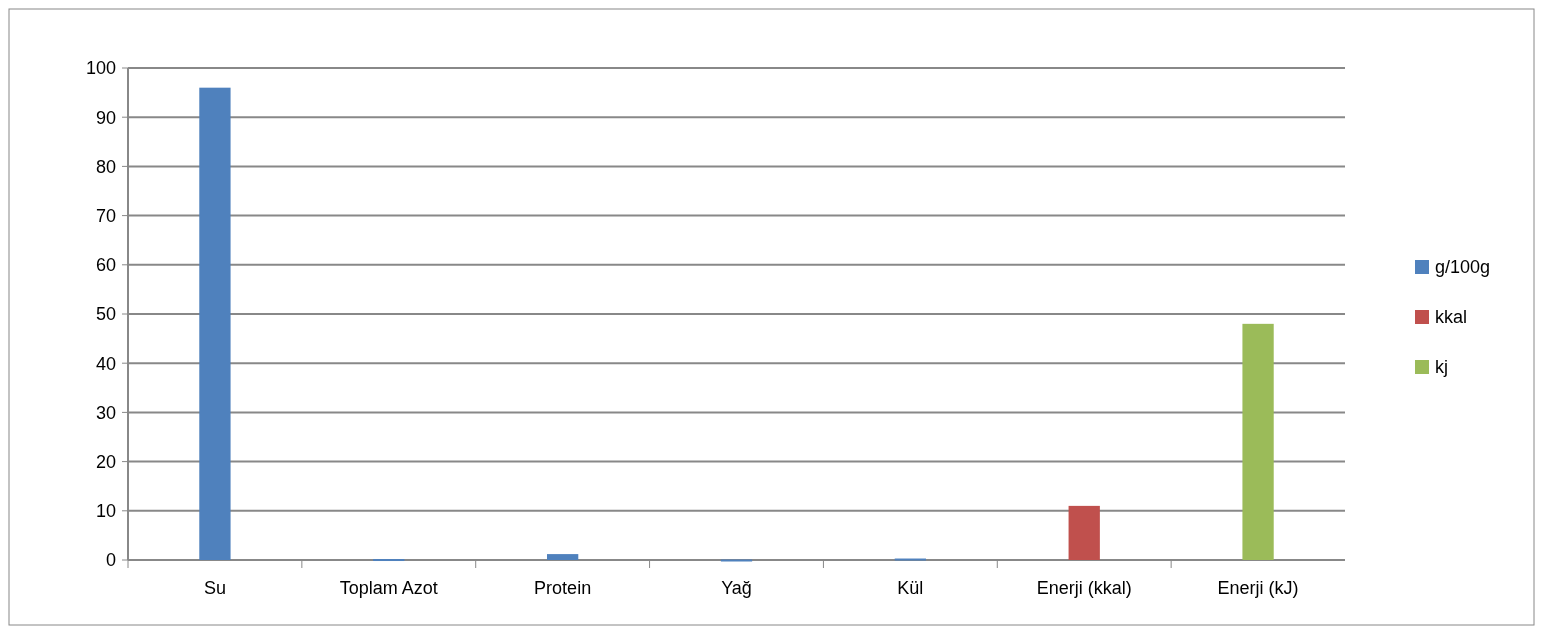 The image size is (1543, 634). What do you see at coordinates (105, 461) in the screenshot?
I see `y-tick-label: 20` at bounding box center [105, 461].